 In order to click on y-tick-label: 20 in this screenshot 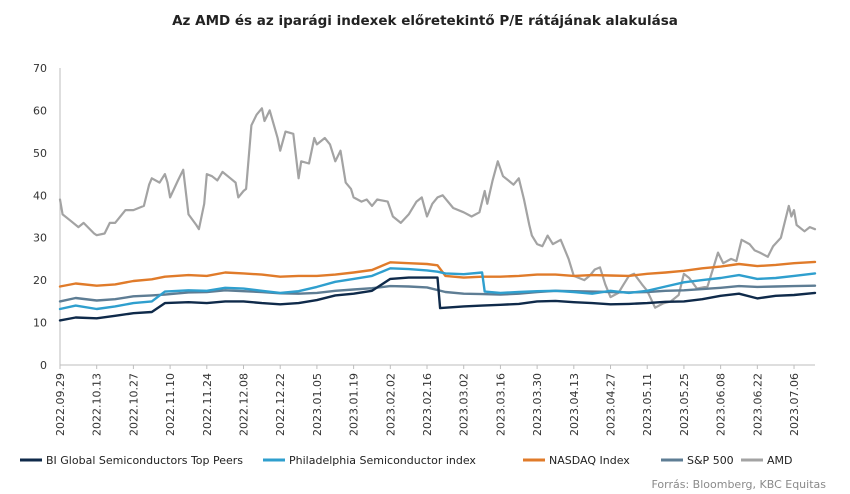, I will do `click(40, 280)`.